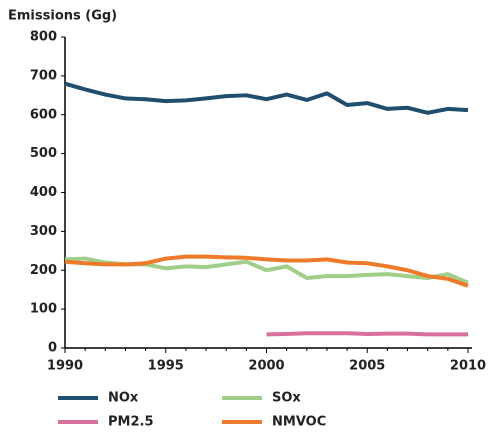 Image resolution: width=494 pixels, height=434 pixels. Describe the element at coordinates (299, 422) in the screenshot. I see `legend-label: NMVOC` at that location.